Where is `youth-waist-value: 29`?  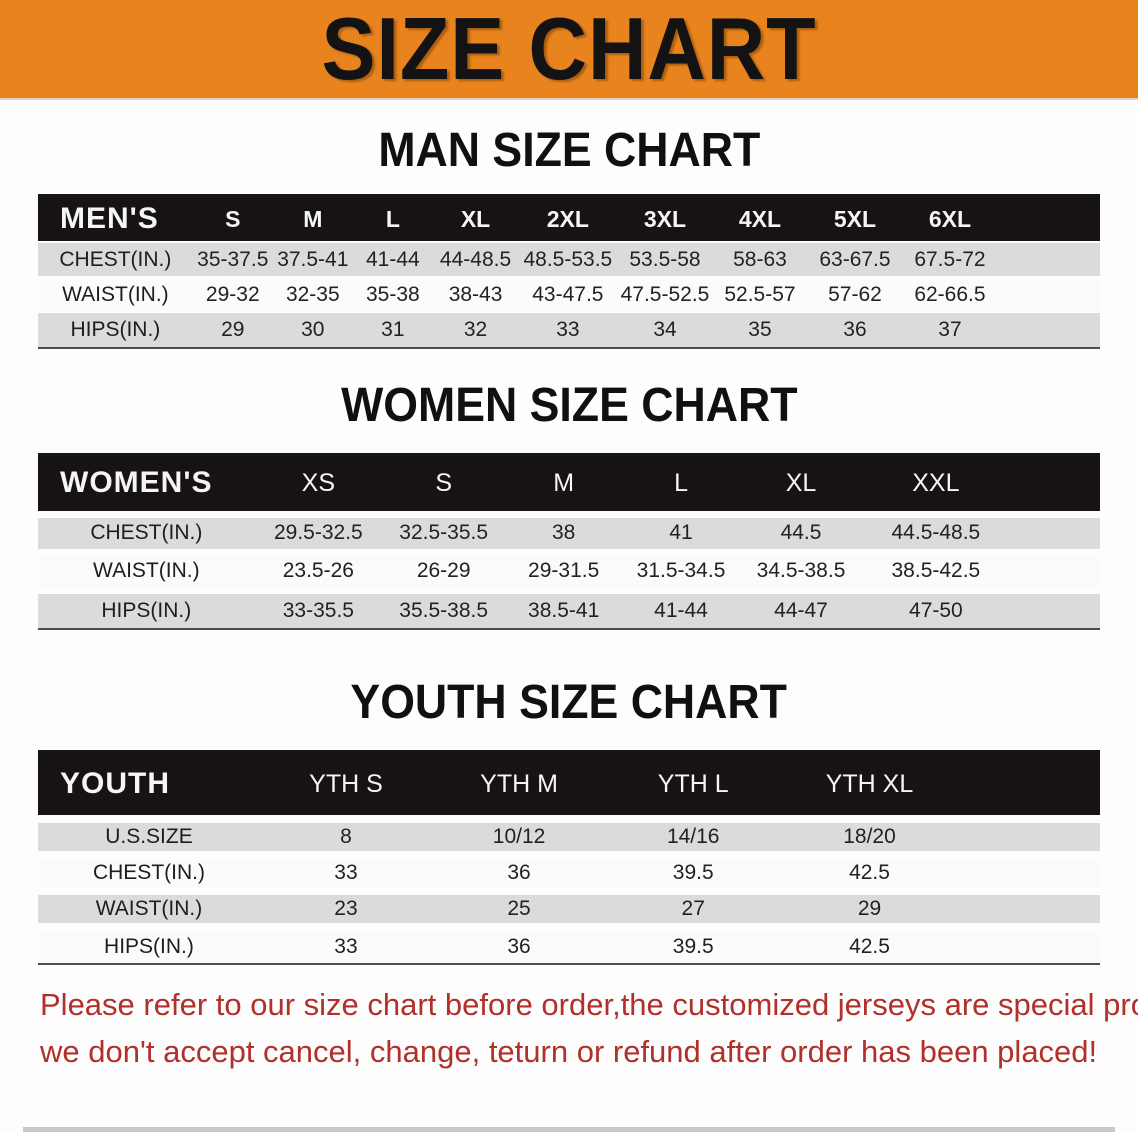 youth-waist-value: 29 is located at coordinates (869, 907).